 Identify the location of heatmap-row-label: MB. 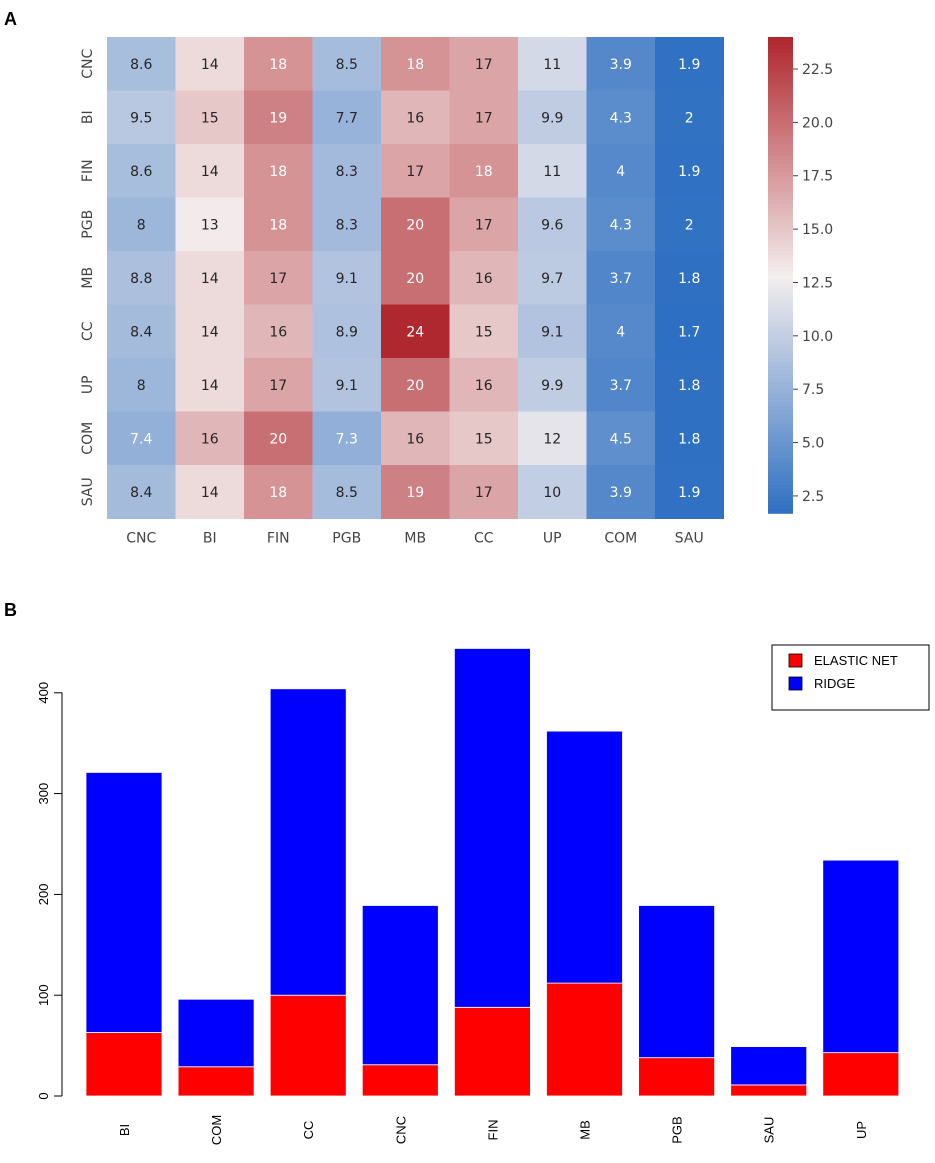
(88, 278).